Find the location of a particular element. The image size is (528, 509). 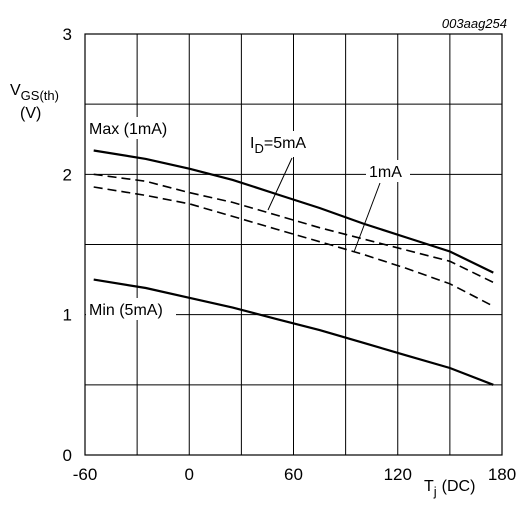

annotation-id-sub: D is located at coordinates (258, 148).